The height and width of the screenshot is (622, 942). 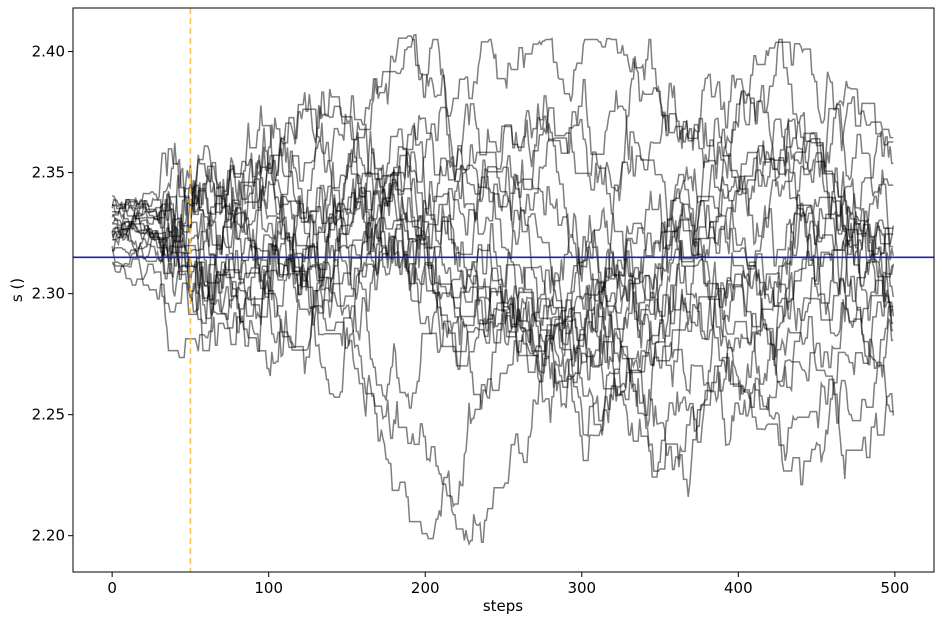 I want to click on x-tick-label: 300, so click(x=581, y=588).